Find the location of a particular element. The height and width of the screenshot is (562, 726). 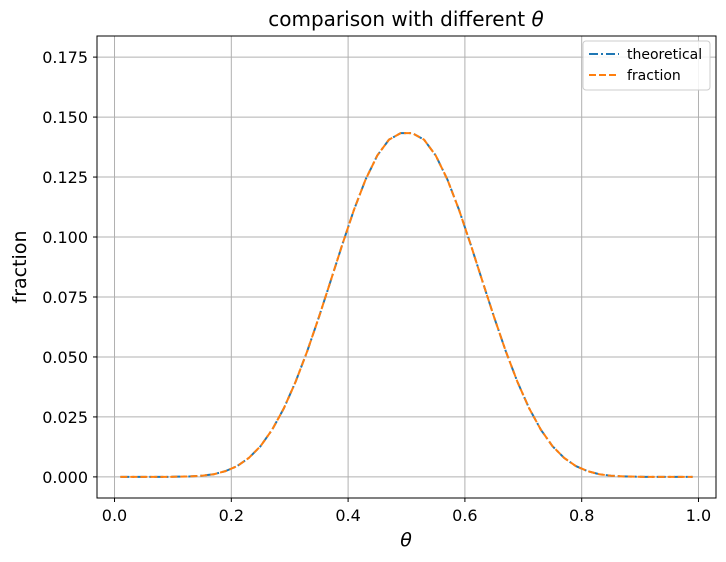

y-axis-label: fraction is located at coordinates (20, 267).